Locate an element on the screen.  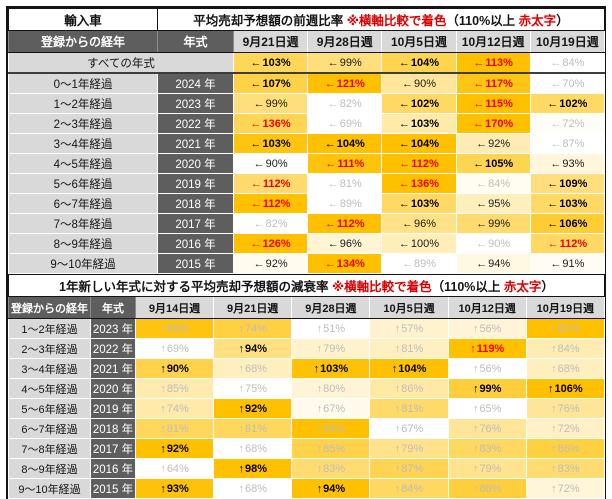
col-header-age: 登録からの経年 is located at coordinates (49, 307).